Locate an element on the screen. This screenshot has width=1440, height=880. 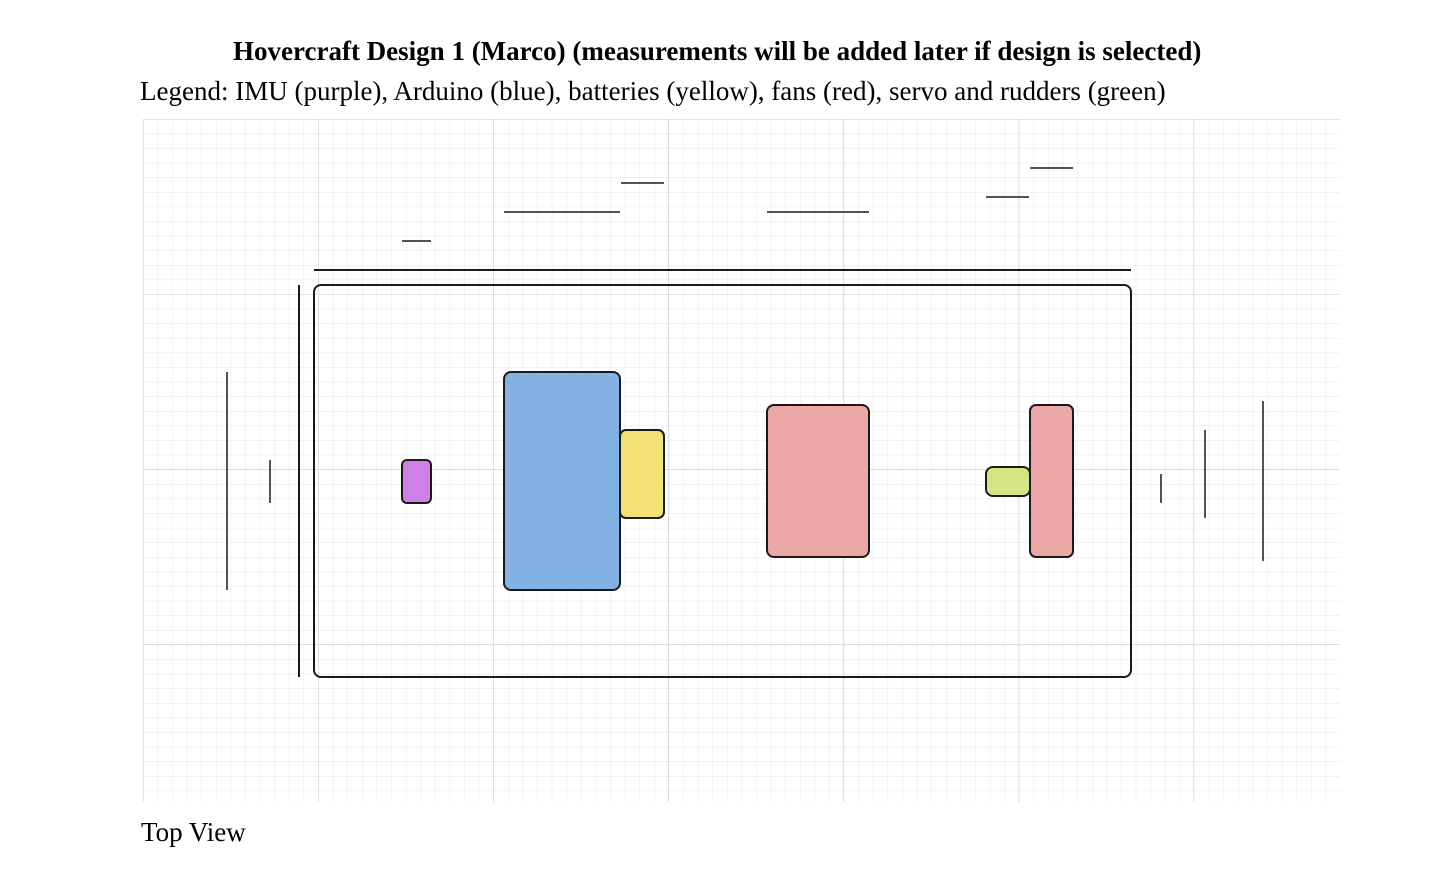
batteries-block is located at coordinates (642, 474).